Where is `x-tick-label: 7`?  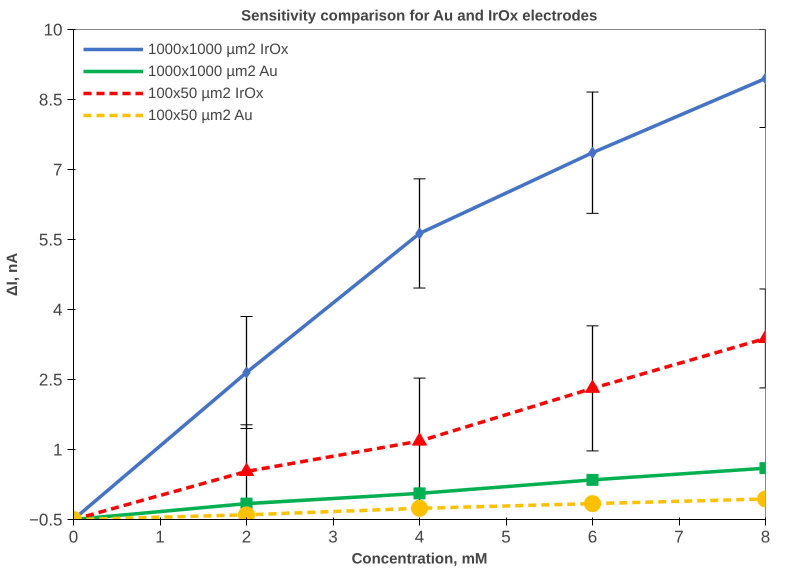 x-tick-label: 7 is located at coordinates (679, 537).